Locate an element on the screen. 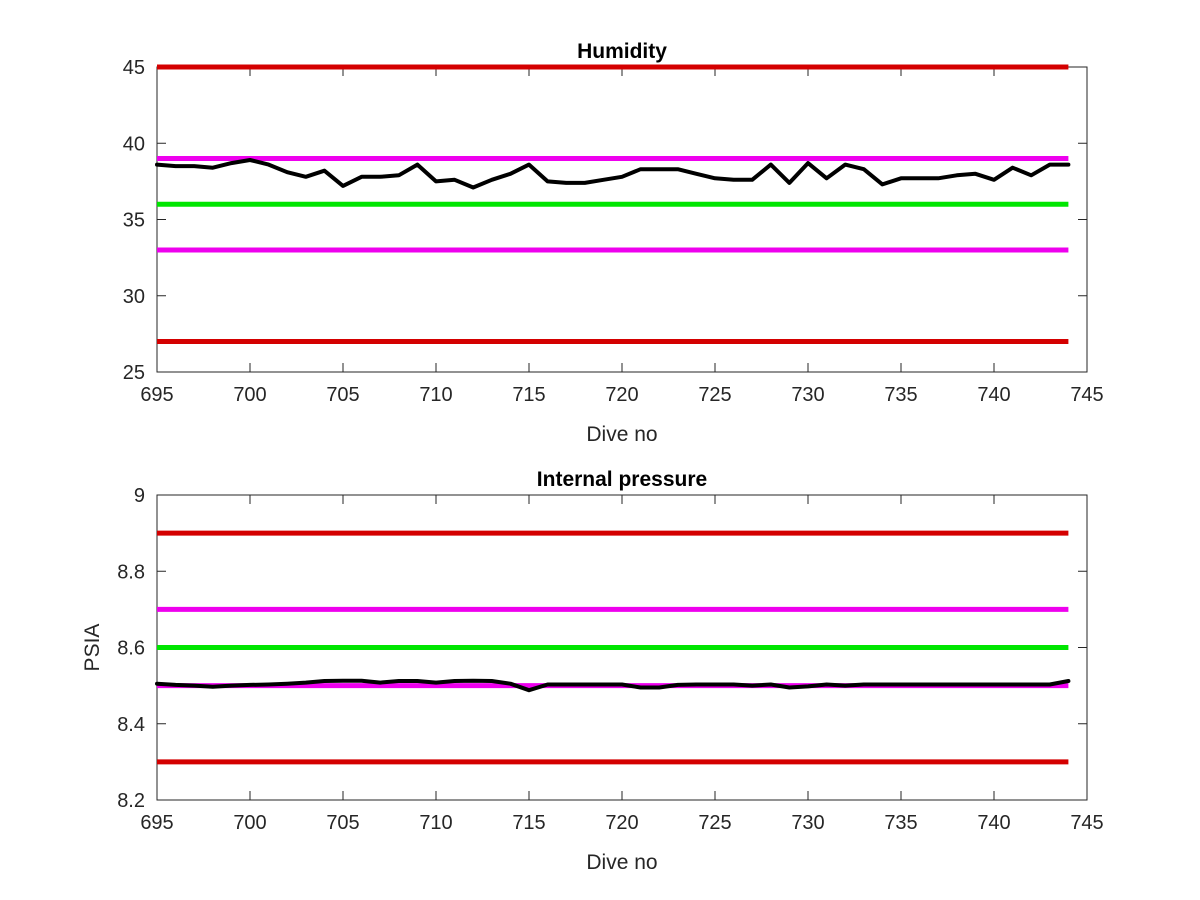  y-tick-label: 40 is located at coordinates (134, 144).